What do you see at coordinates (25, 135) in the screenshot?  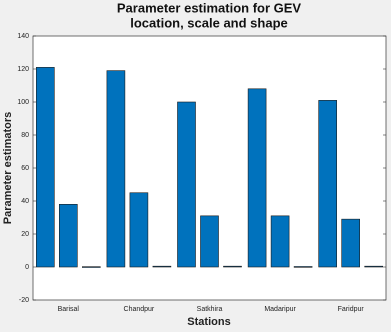 I see `y-tick-label: 80` at bounding box center [25, 135].